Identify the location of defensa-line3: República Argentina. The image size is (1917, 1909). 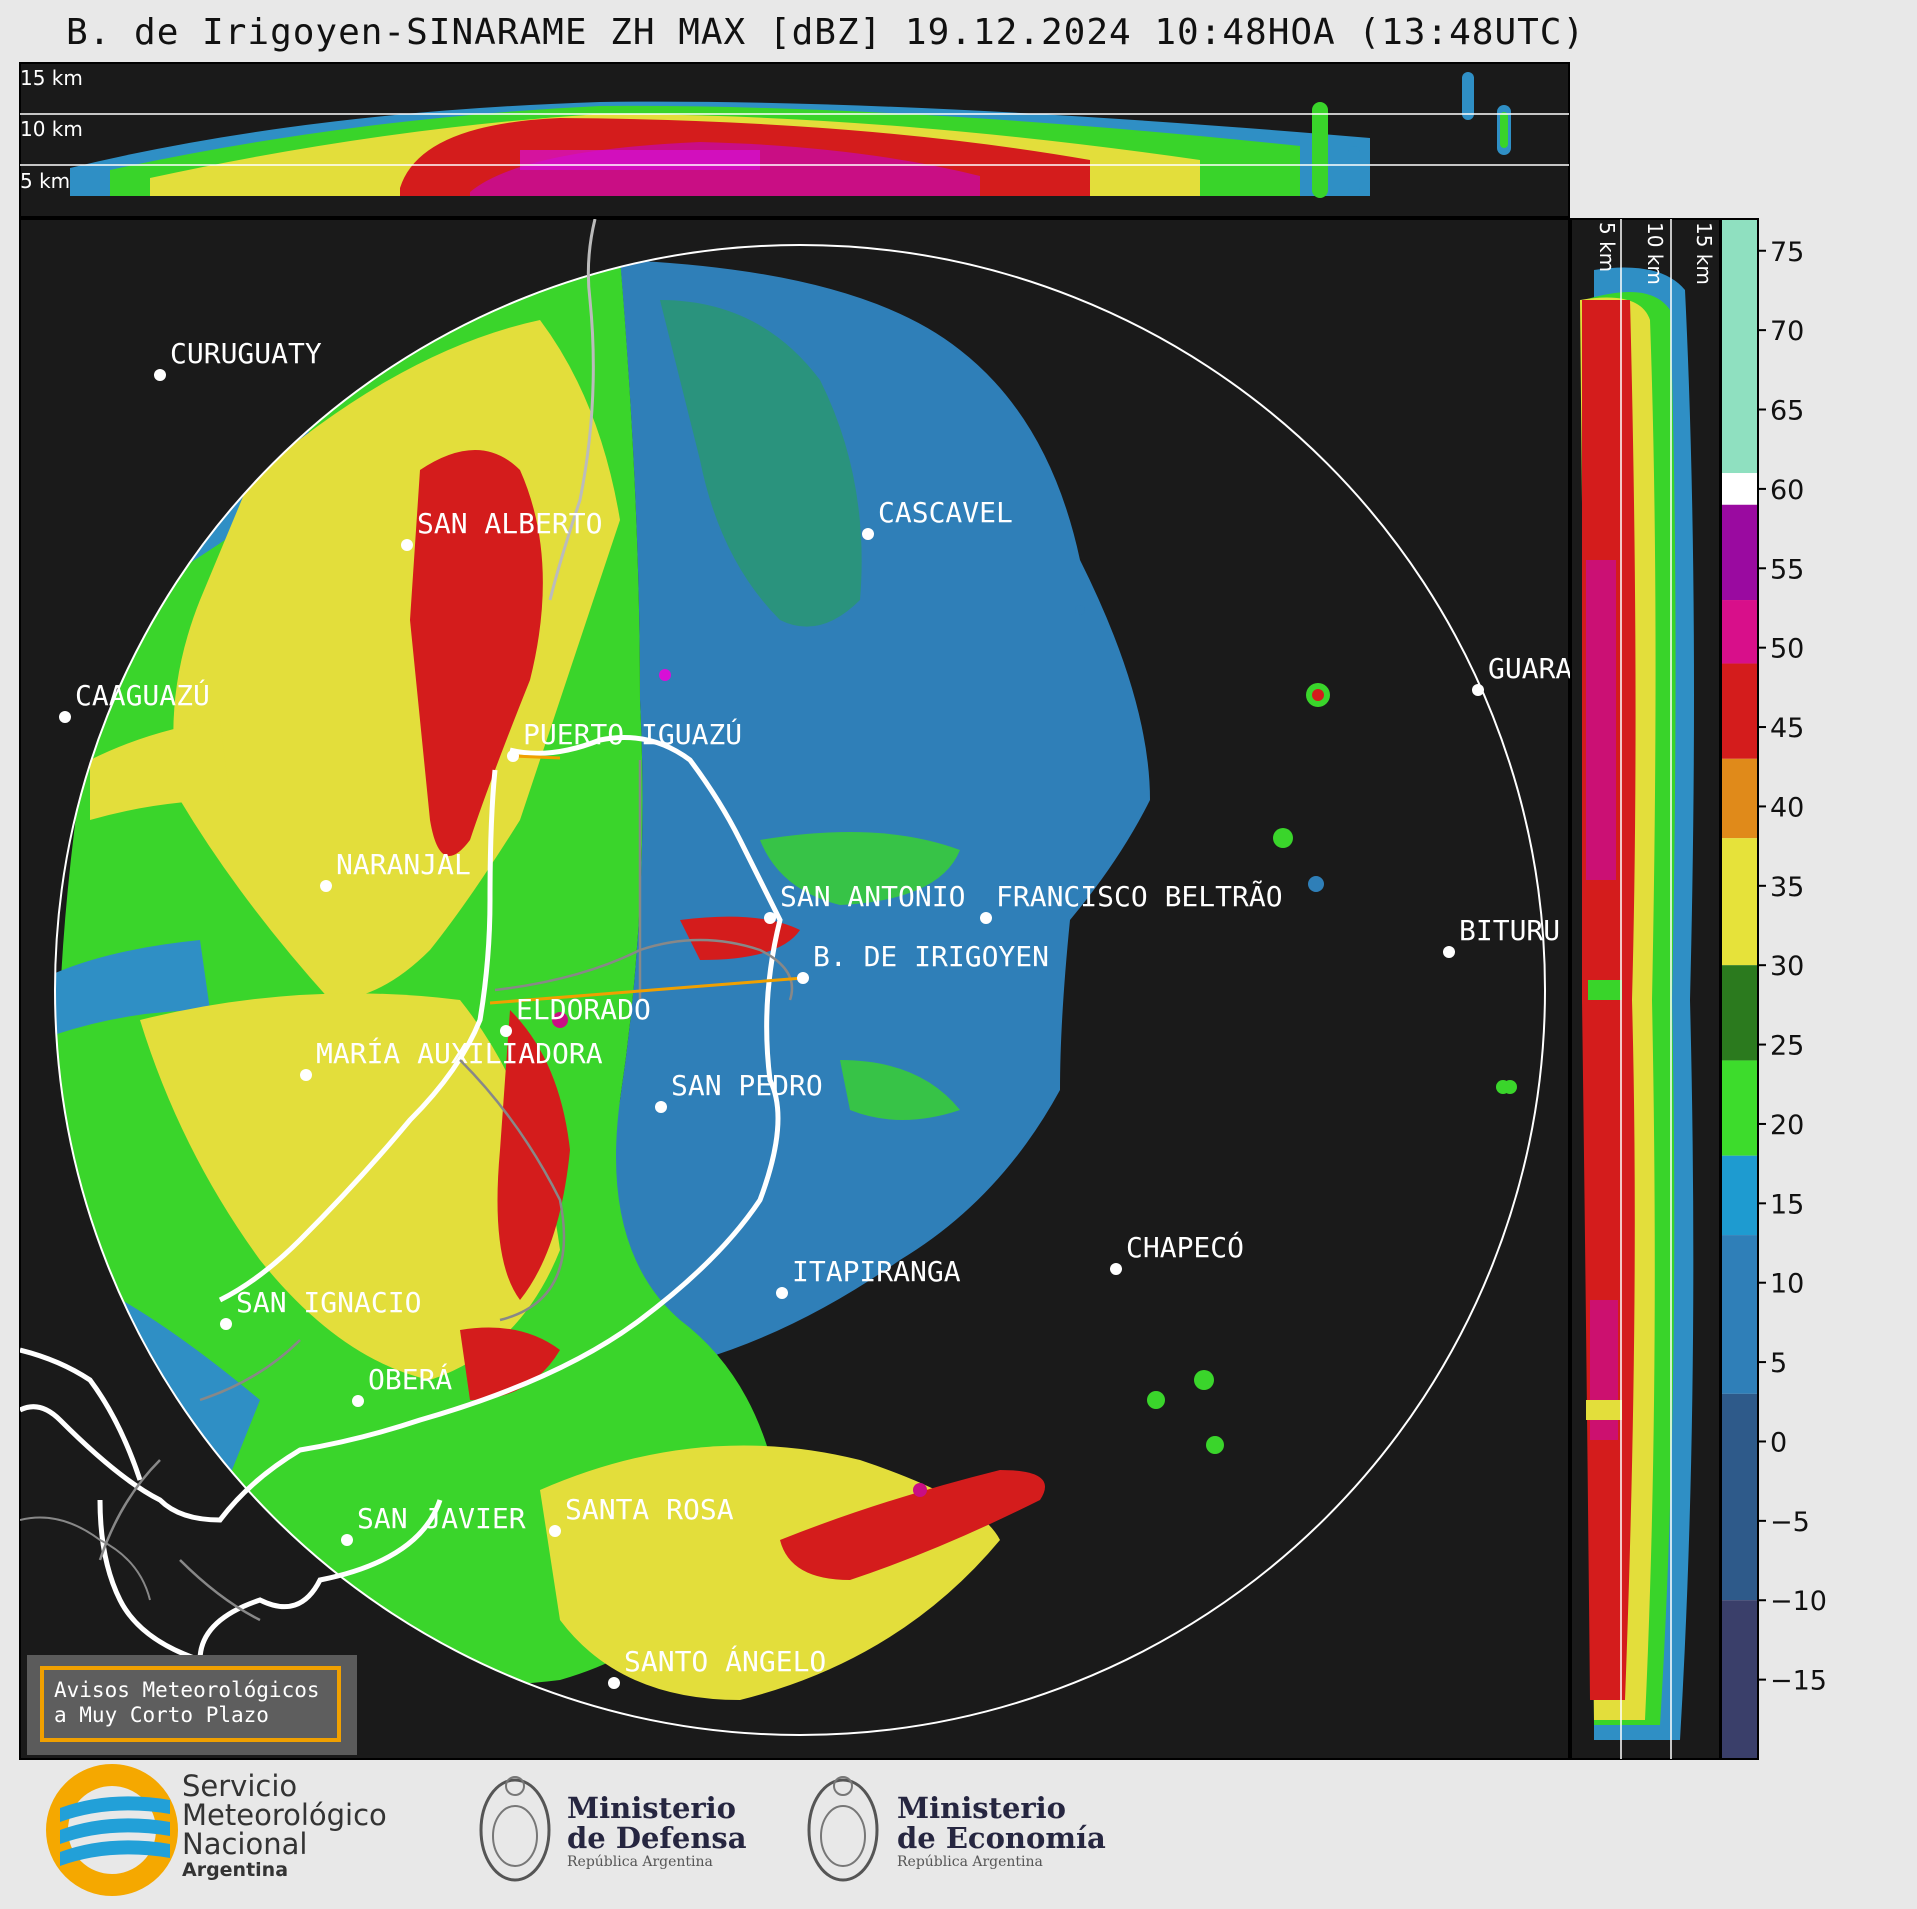
(640, 1862).